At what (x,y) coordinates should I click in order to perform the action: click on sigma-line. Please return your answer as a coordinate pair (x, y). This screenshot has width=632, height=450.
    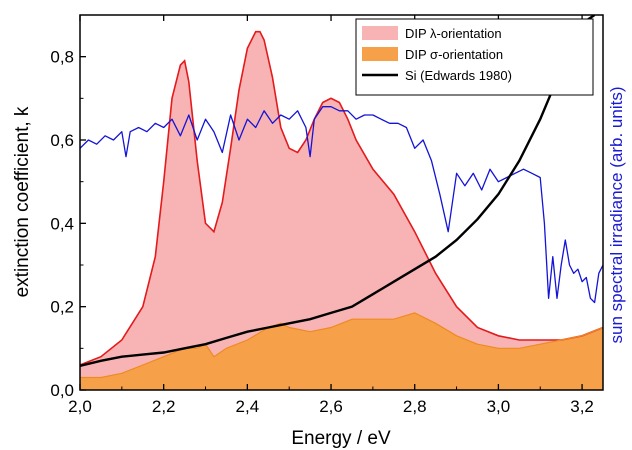
    Looking at the image, I should click on (341, 345).